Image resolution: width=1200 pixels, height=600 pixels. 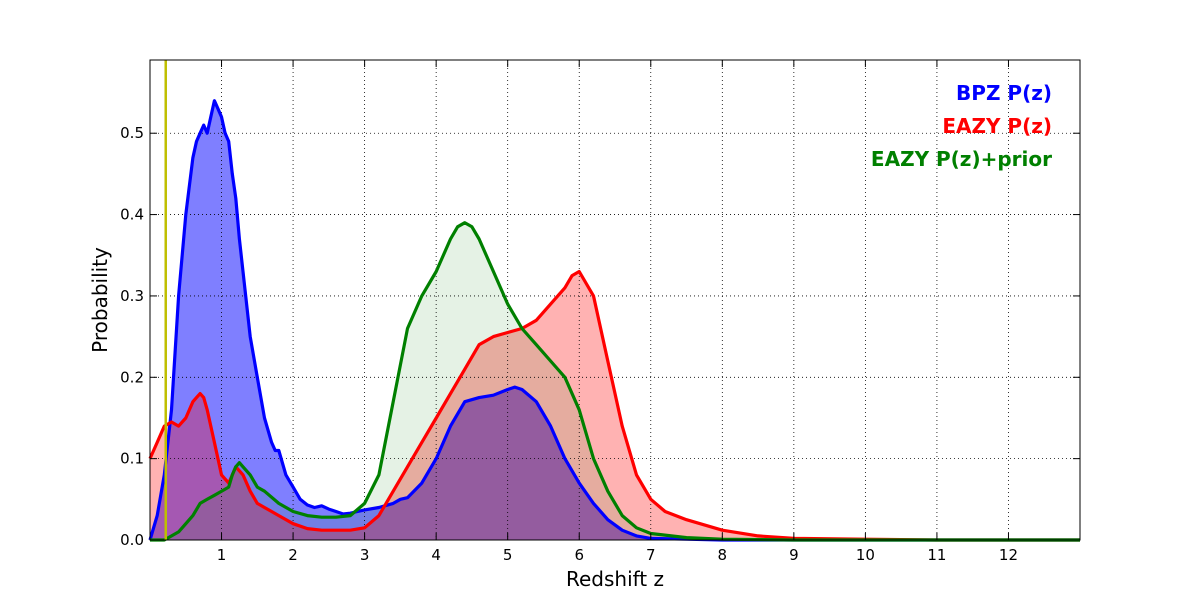 I want to click on y-tick-label: 0.4, so click(x=132, y=215).